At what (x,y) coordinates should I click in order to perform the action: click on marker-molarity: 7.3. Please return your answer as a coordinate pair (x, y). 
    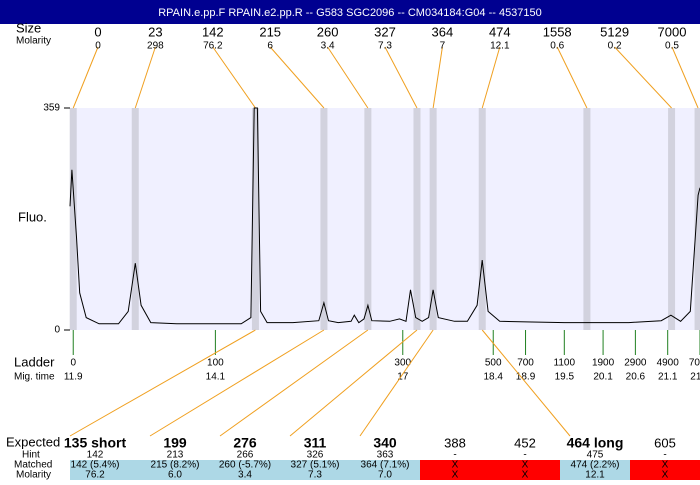
    Looking at the image, I should click on (385, 46).